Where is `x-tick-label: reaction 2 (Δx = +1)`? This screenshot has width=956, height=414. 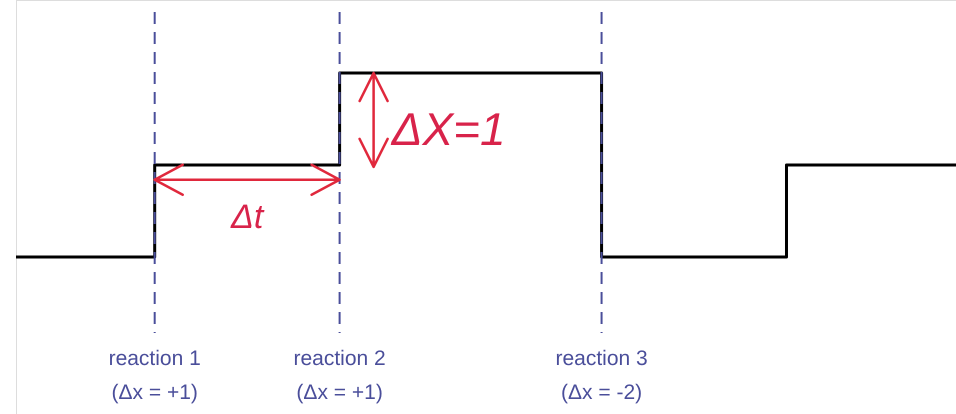 x-tick-label: reaction 2 (Δx = +1) is located at coordinates (339, 375).